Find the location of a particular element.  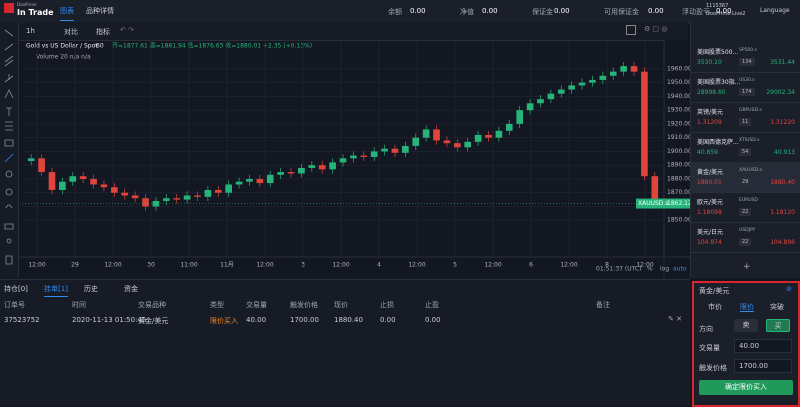

bid: 1.31209 is located at coordinates (709, 122).